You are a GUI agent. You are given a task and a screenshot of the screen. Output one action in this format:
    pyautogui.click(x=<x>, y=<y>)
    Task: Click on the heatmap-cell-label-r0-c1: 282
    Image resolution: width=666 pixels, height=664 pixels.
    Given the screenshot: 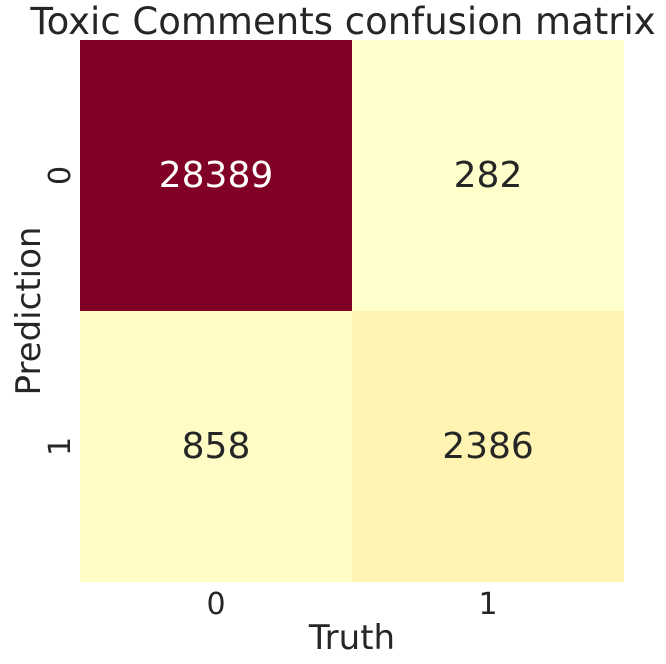 What is the action you would take?
    pyautogui.click(x=488, y=175)
    